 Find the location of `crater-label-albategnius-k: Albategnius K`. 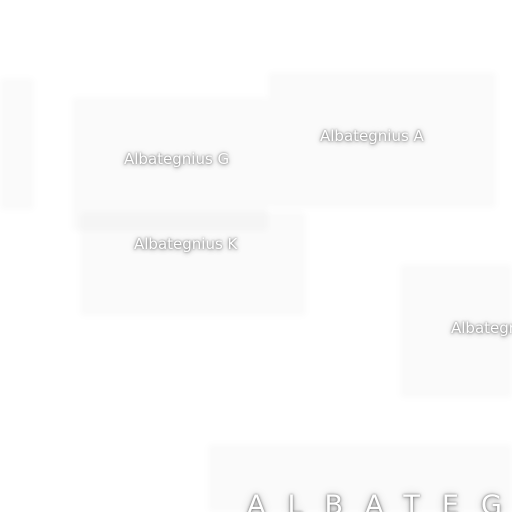

crater-label-albategnius-k: Albategnius K is located at coordinates (186, 244).